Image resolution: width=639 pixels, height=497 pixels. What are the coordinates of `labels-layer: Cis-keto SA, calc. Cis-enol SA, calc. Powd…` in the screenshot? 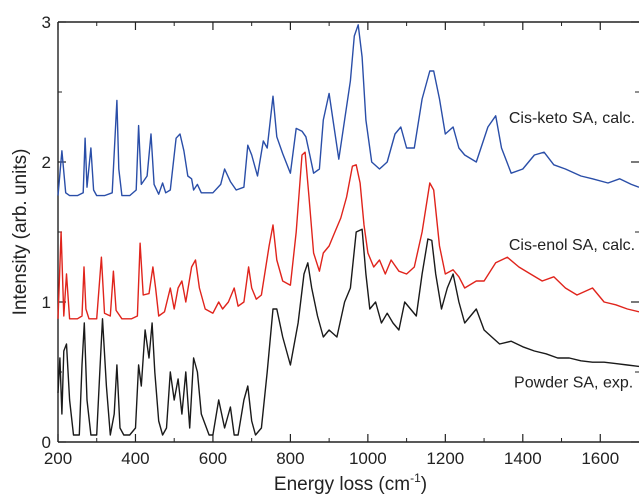 It's located at (572, 251).